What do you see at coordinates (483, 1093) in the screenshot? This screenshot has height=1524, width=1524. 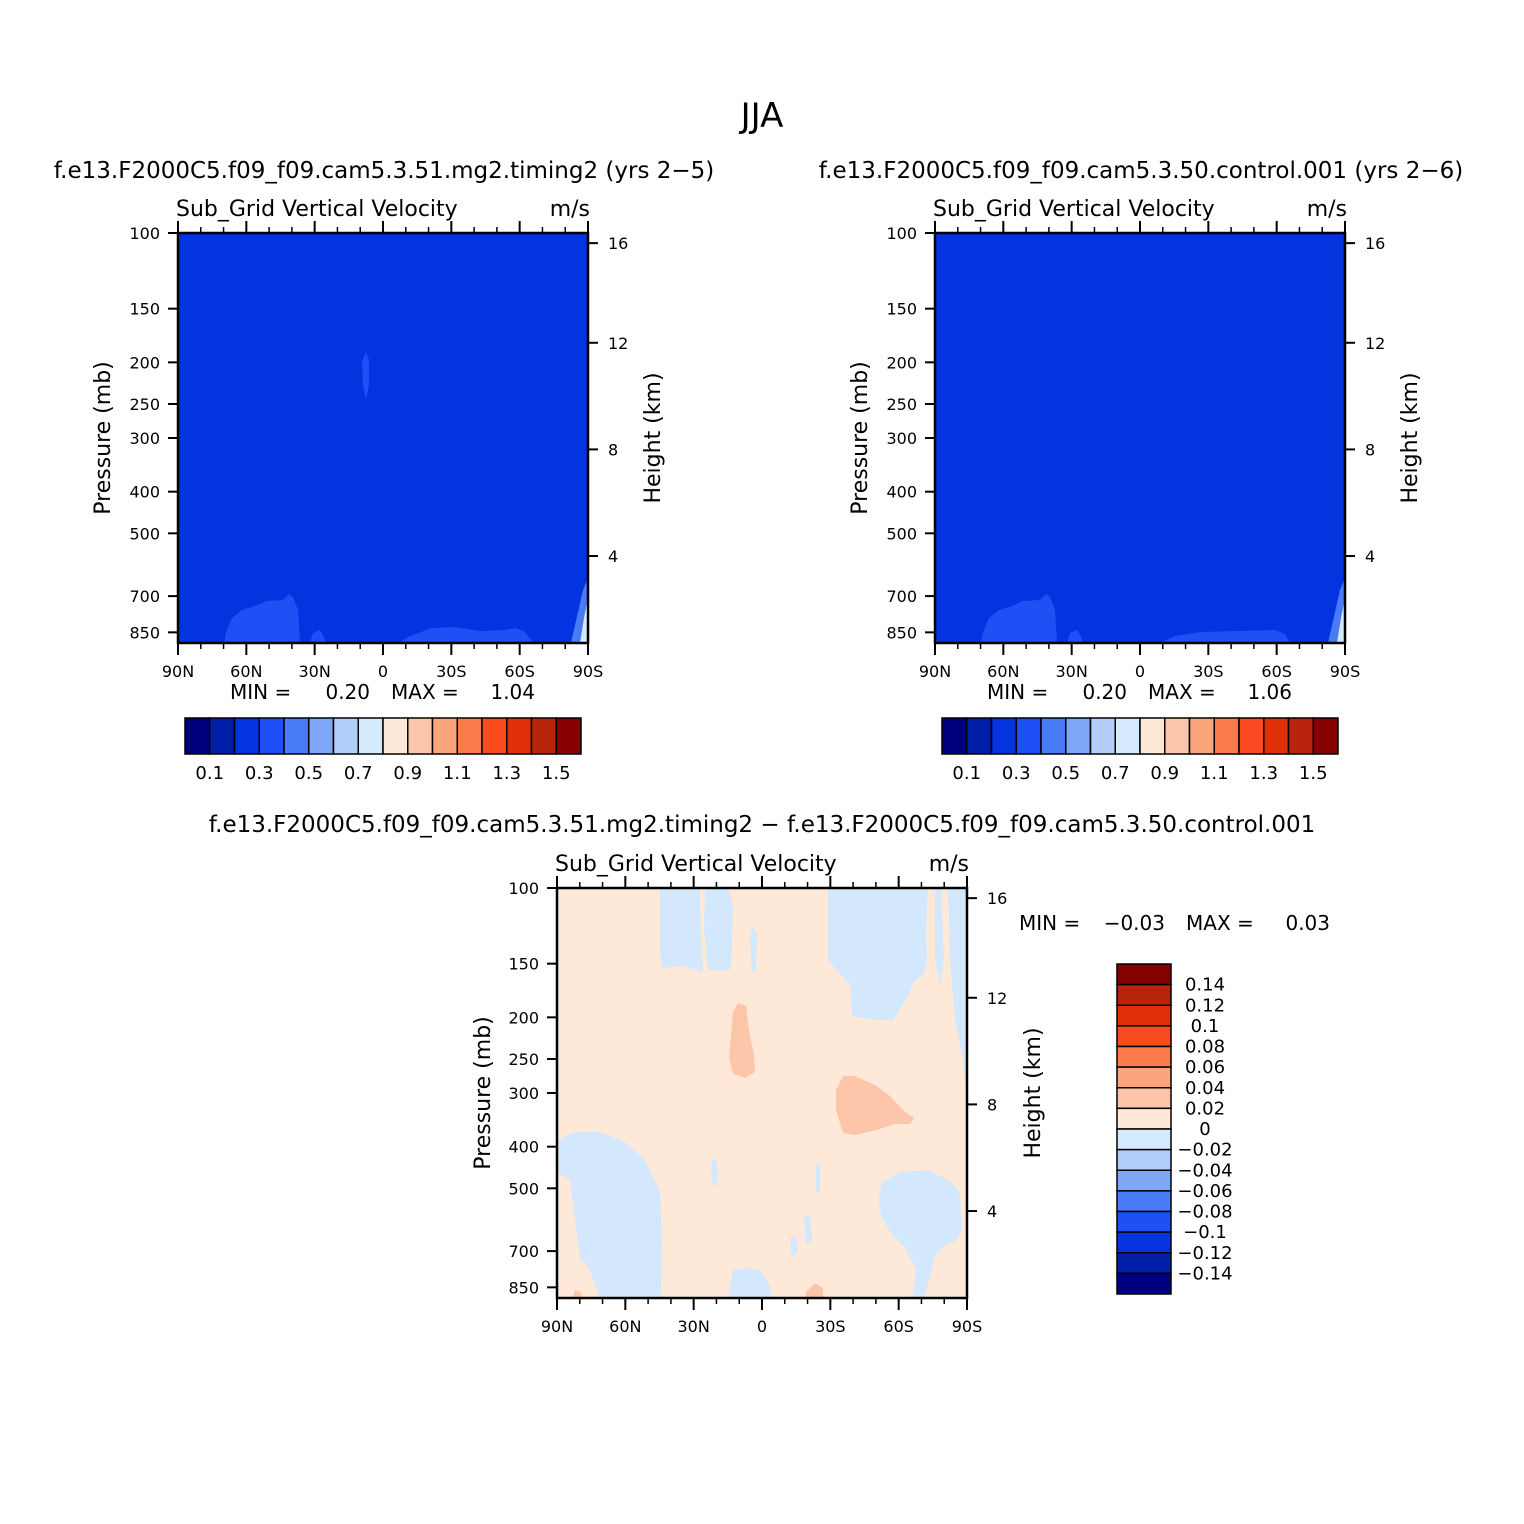 I see `y-axis-label-pressure: Pressure (mb)` at bounding box center [483, 1093].